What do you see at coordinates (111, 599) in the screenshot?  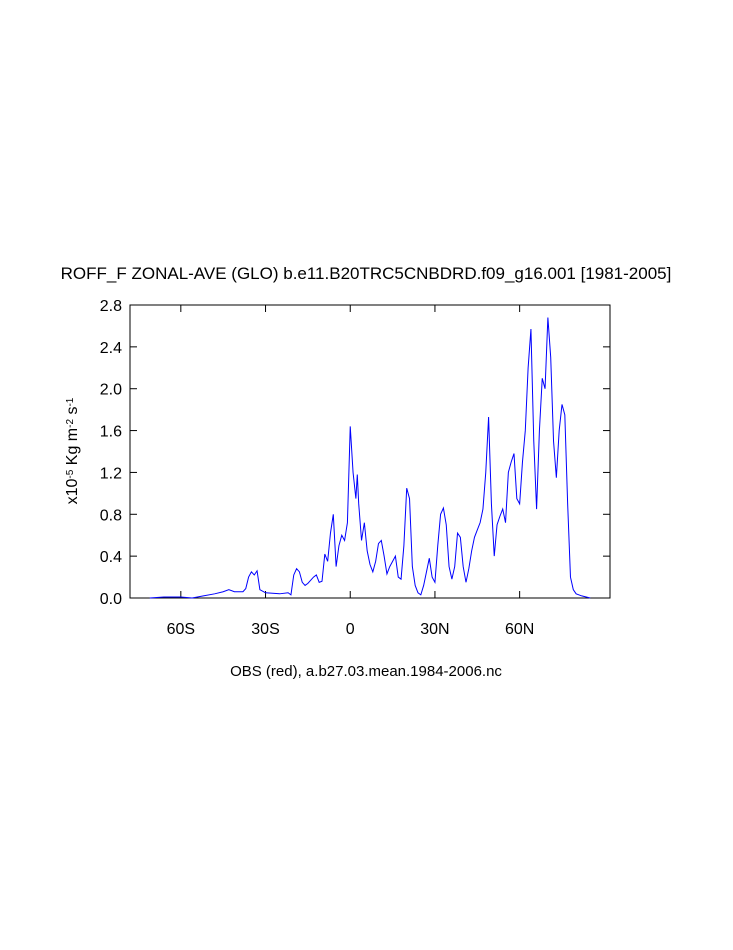 I see `y-tick-label: 0.0` at bounding box center [111, 599].